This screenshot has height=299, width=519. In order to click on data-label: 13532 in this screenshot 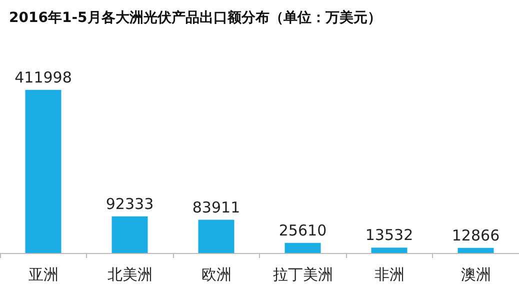, I will do `click(389, 235)`.